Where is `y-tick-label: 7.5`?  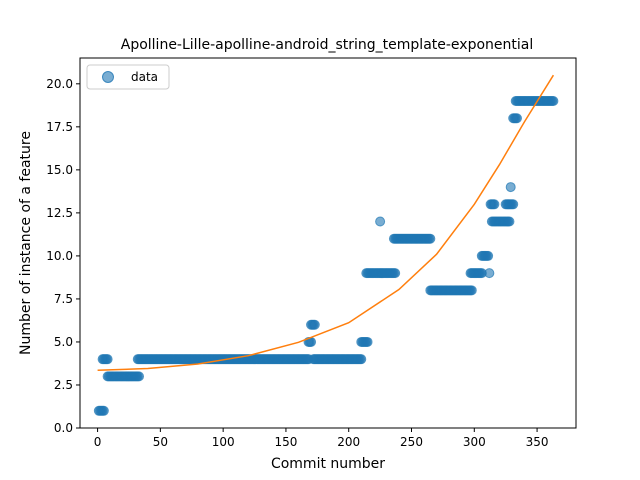 y-tick-label: 7.5 is located at coordinates (63, 299).